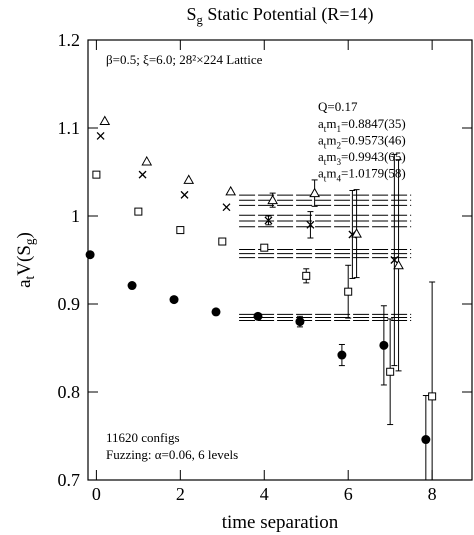  I want to click on x-tick-label: 4, so click(264, 494).